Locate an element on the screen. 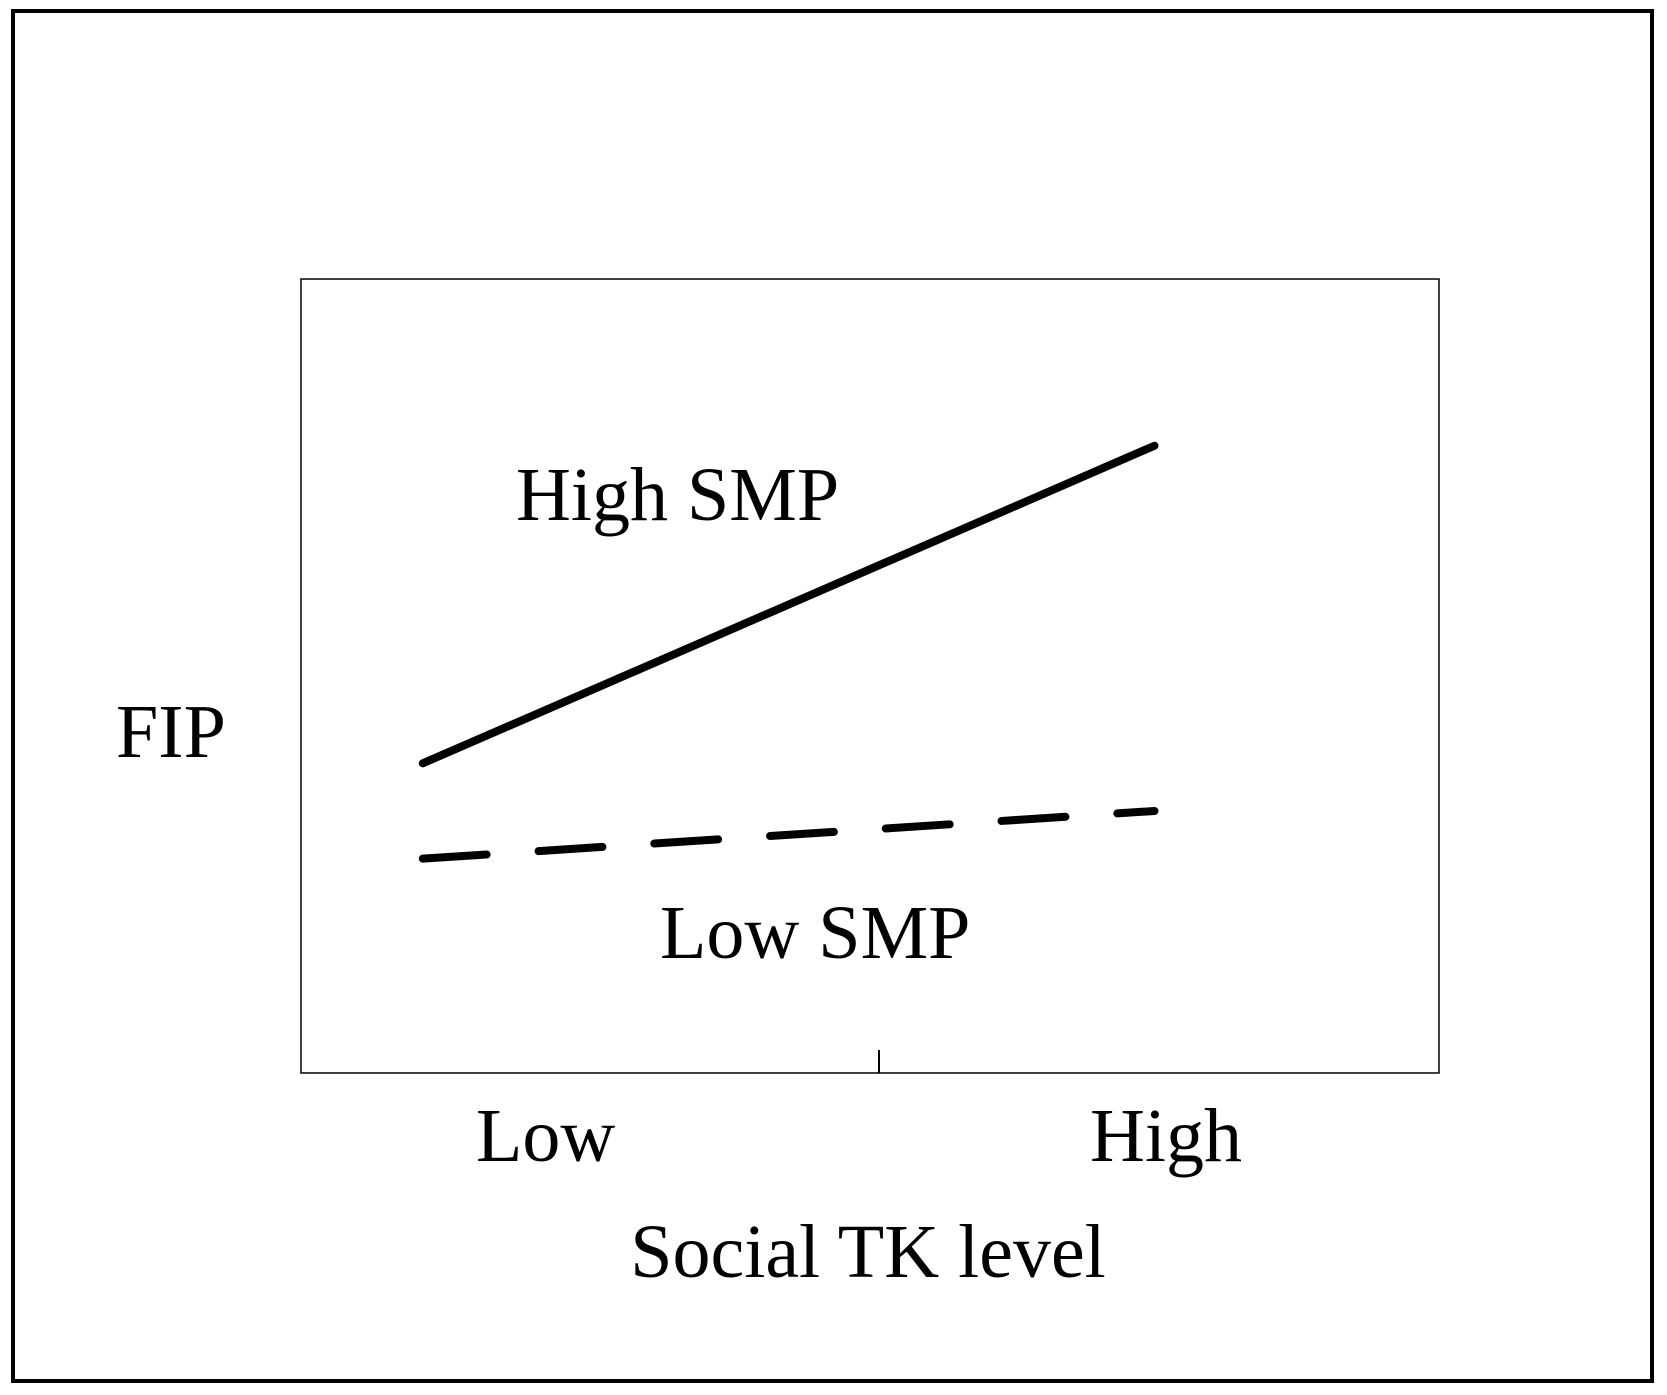 Image resolution: width=1667 pixels, height=1395 pixels. x-axis-label: Social TK level is located at coordinates (868, 1252).